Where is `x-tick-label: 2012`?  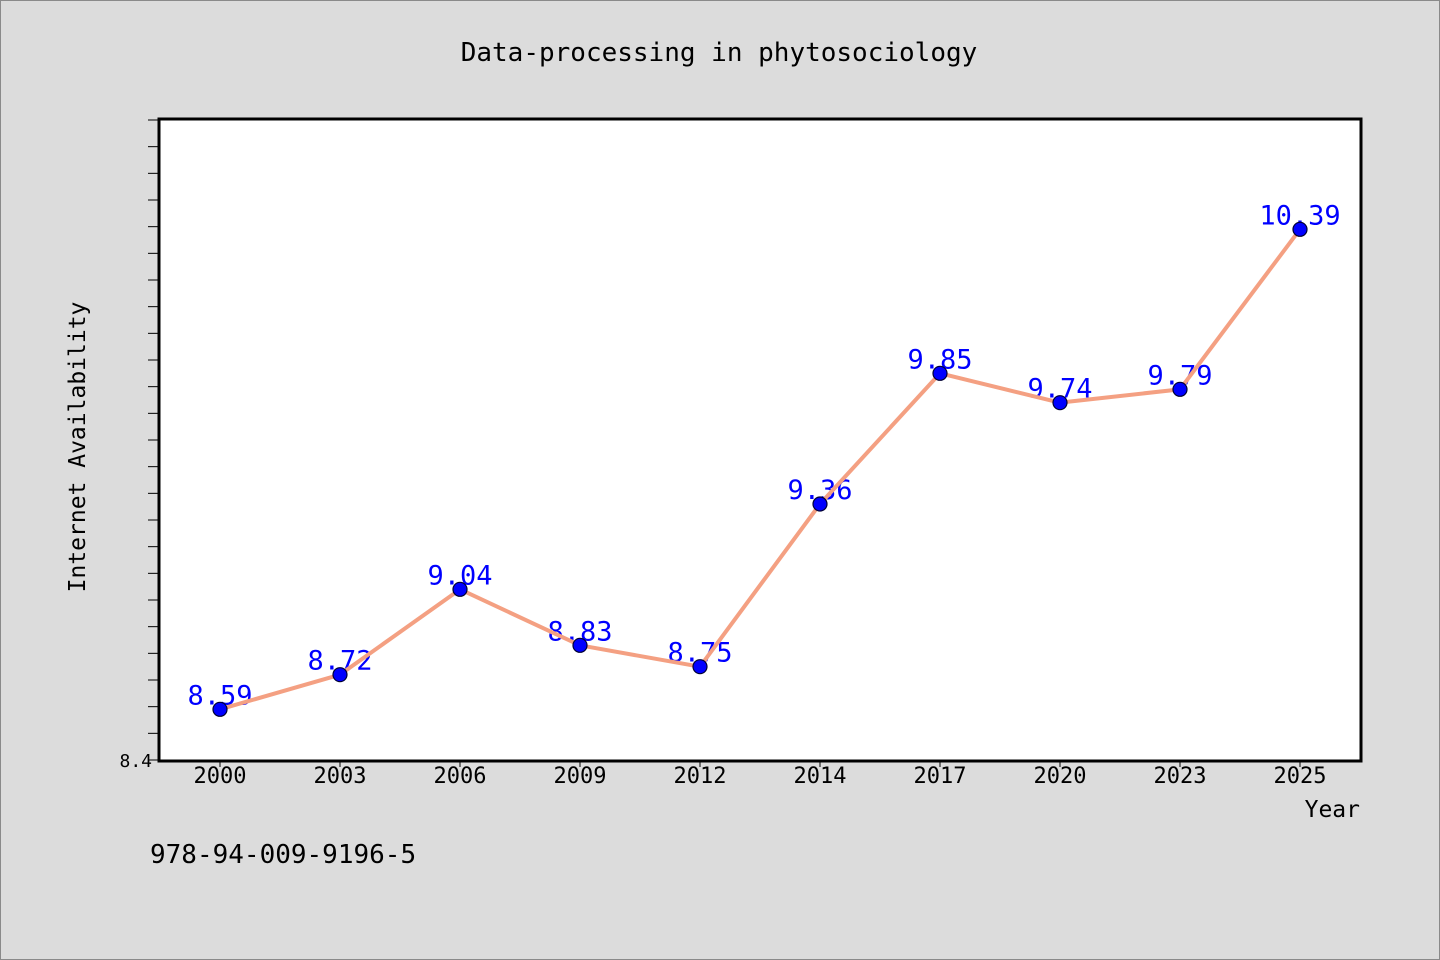 x-tick-label: 2012 is located at coordinates (700, 776).